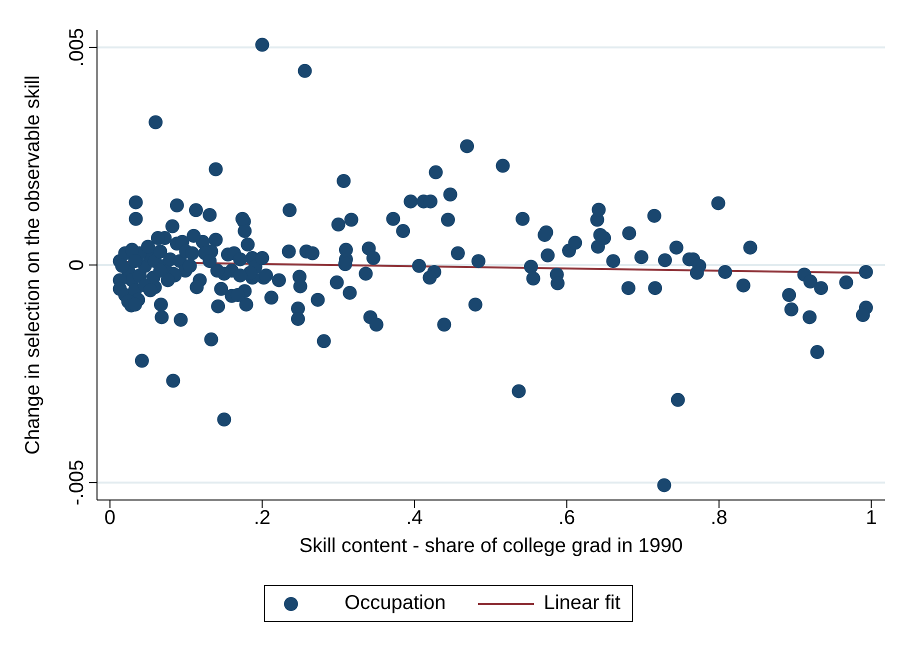  Describe the element at coordinates (77, 47) in the screenshot. I see `y-tick-label: .005` at that location.